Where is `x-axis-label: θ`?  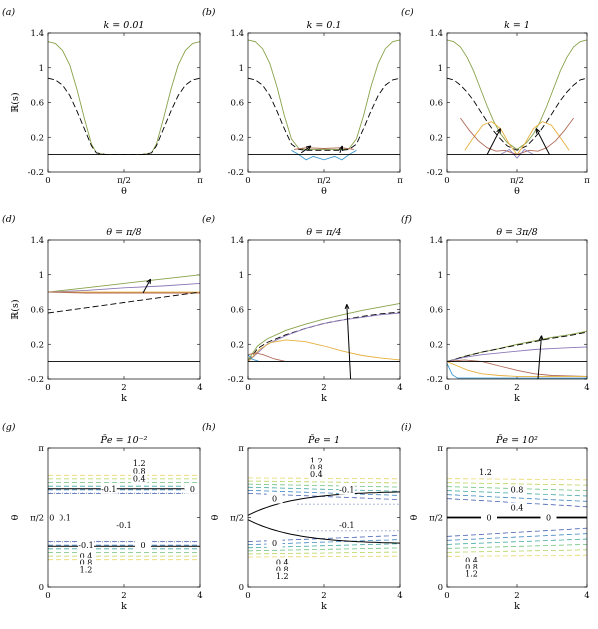 x-axis-label: θ is located at coordinates (124, 191).